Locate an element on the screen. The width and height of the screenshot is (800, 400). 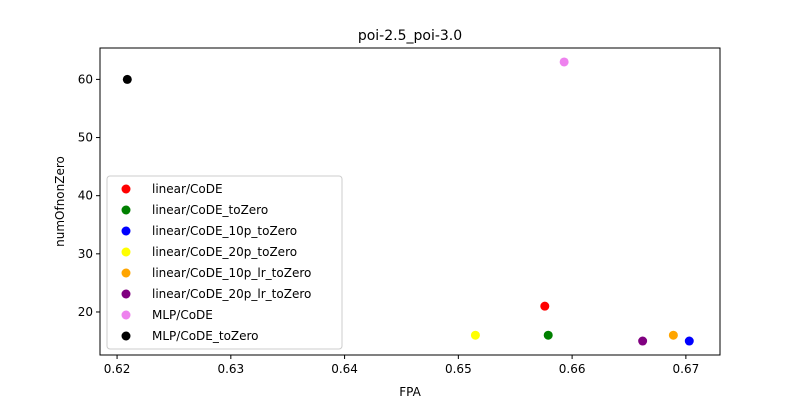
x-tick-label: 0.67 is located at coordinates (686, 369).